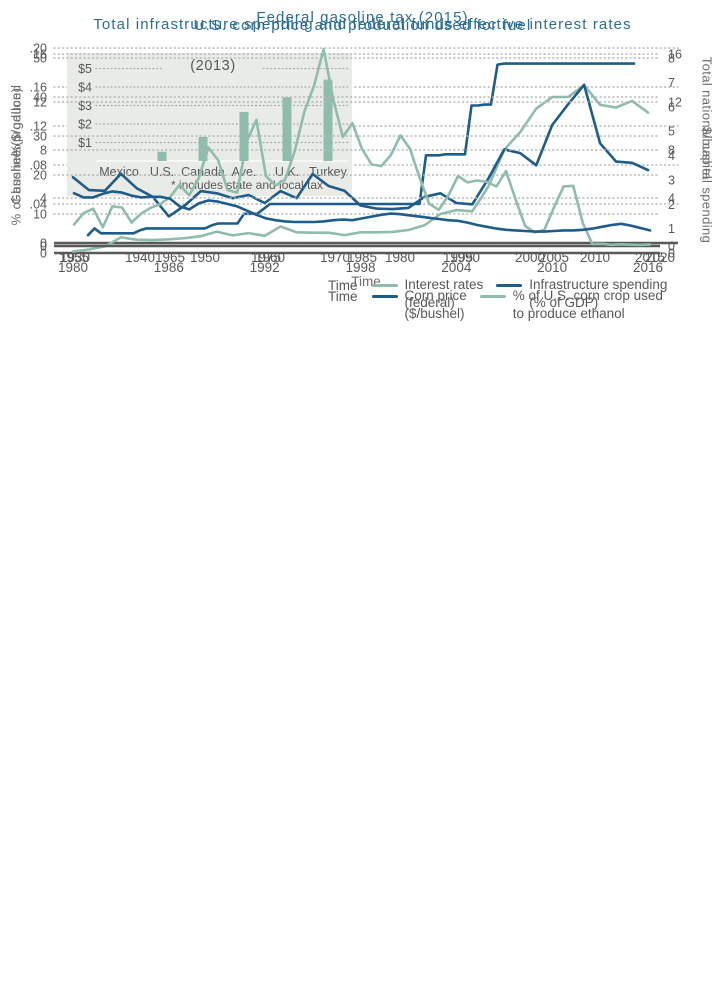 The width and height of the screenshot is (725, 1000). What do you see at coordinates (85, 143) in the screenshot?
I see `inset-y-tick-label: $1` at bounding box center [85, 143].